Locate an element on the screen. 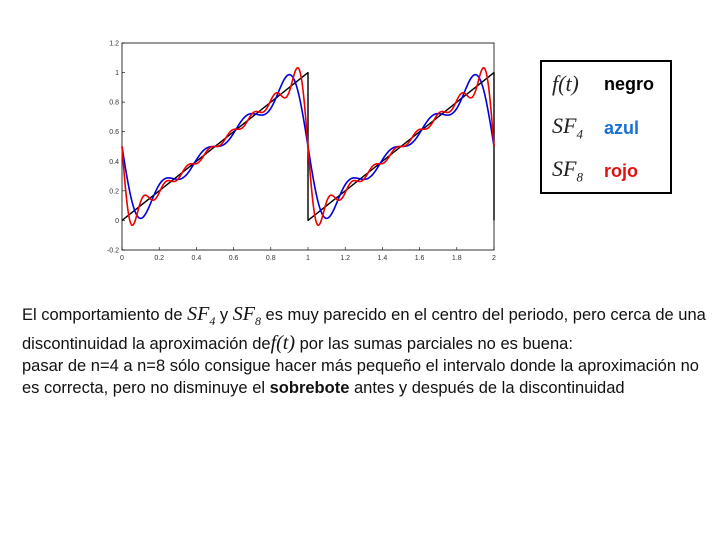  math-sf4-sub: 4 is located at coordinates (212, 321).